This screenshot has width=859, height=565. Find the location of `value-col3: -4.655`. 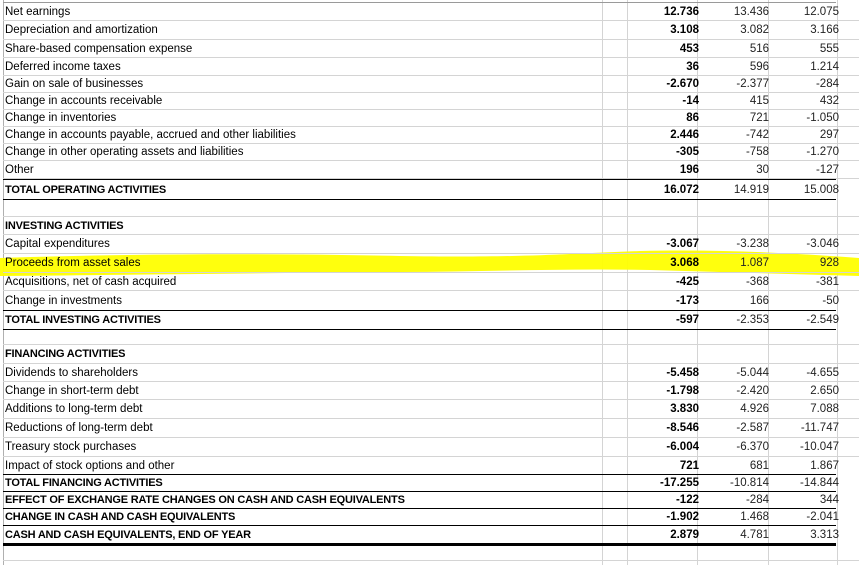

value-col3: -4.655 is located at coordinates (822, 372).